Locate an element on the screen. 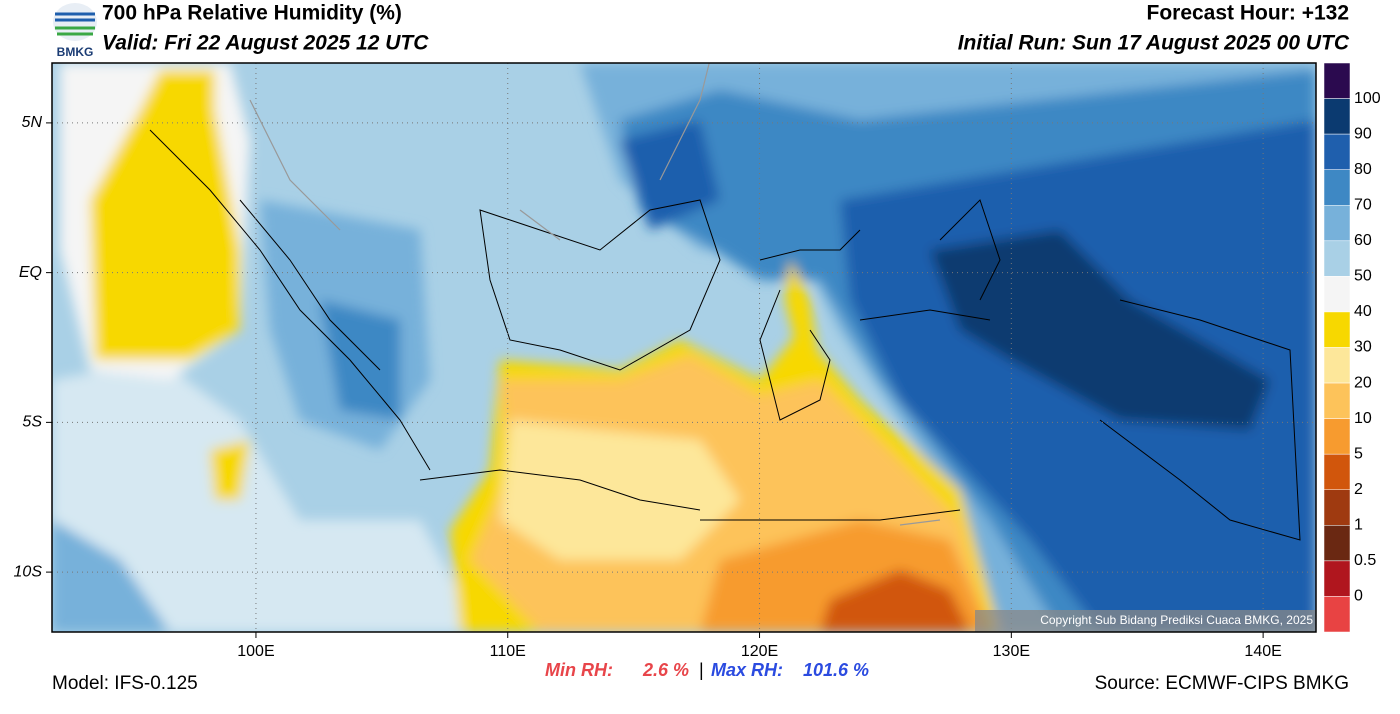  logo: BMKG is located at coordinates (75, 31).